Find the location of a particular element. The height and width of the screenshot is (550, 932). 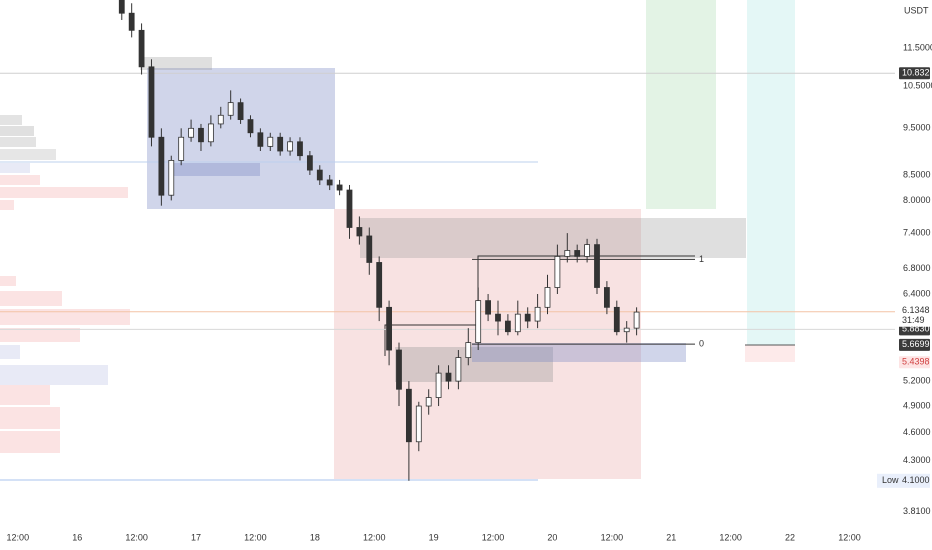

demand-zone is located at coordinates (579, 352).